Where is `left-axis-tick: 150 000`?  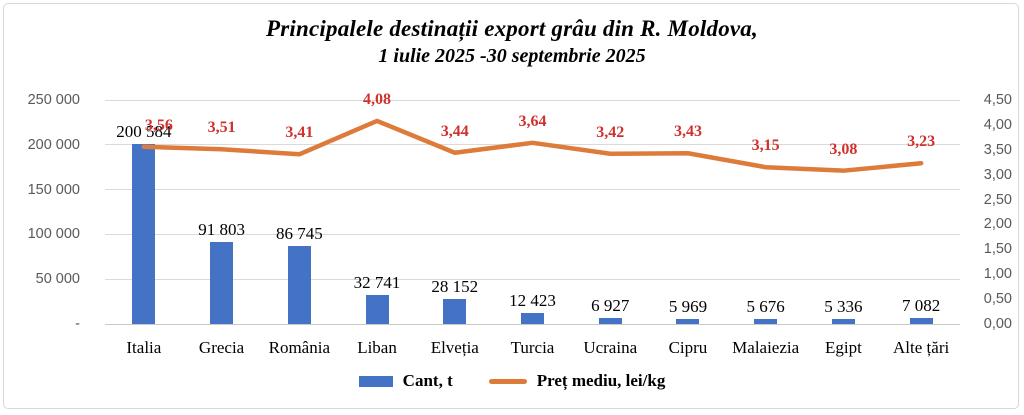 left-axis-tick: 150 000 is located at coordinates (53, 189).